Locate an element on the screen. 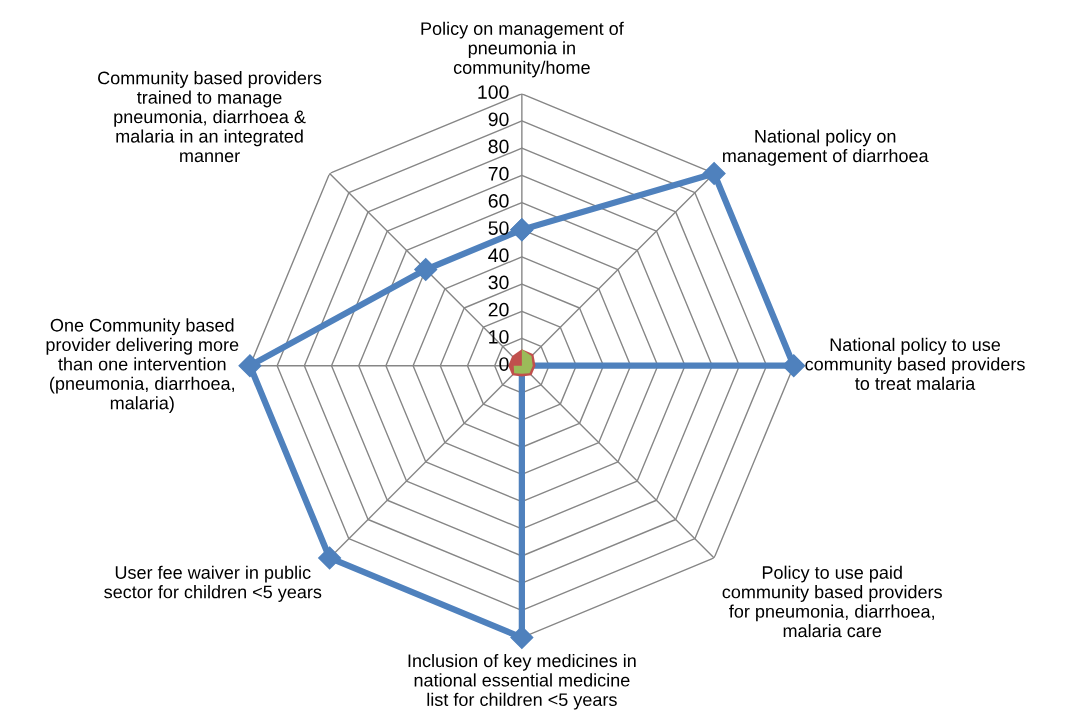 The width and height of the screenshot is (1076, 727). y-tick-label: 20 is located at coordinates (498, 309).